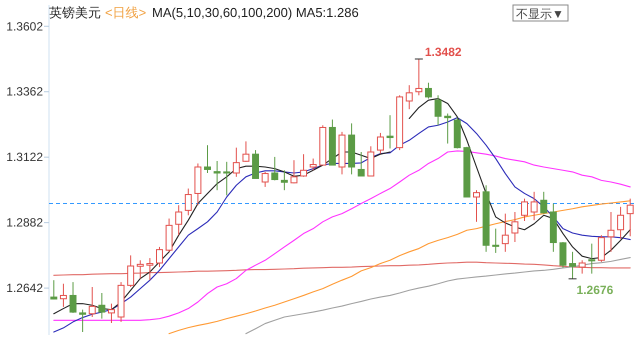 Image resolution: width=640 pixels, height=340 pixels. Describe the element at coordinates (540, 14) in the screenshot. I see `annotation: 不显示▼` at that location.